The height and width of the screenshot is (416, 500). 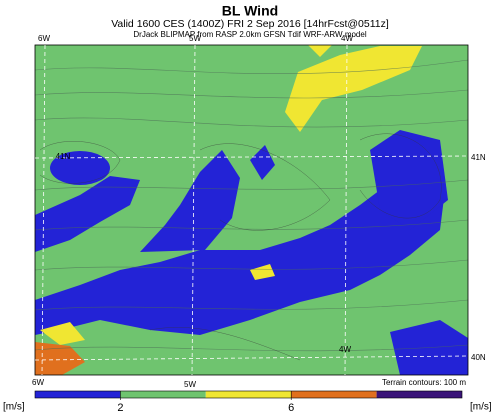 What do you see at coordinates (345, 349) in the screenshot?
I see `inner-label: 4W` at bounding box center [345, 349].